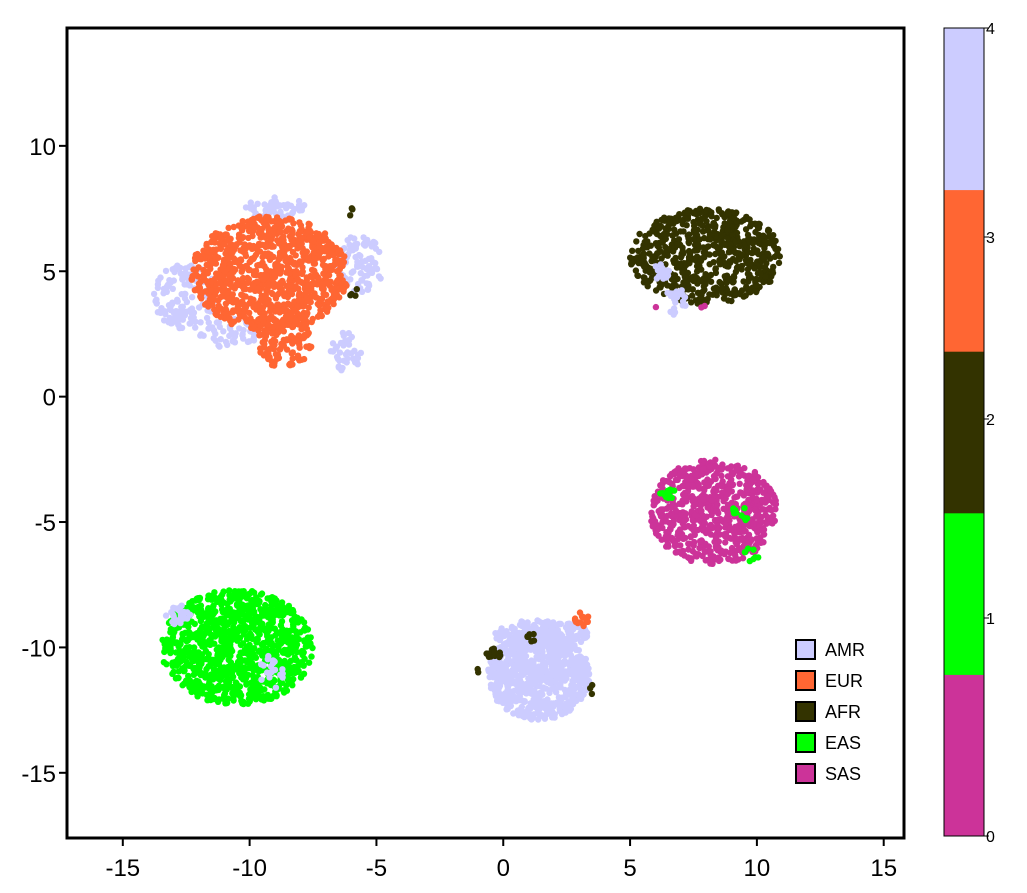  Describe the element at coordinates (751, 555) in the screenshot. I see `cluster-eas` at that location.